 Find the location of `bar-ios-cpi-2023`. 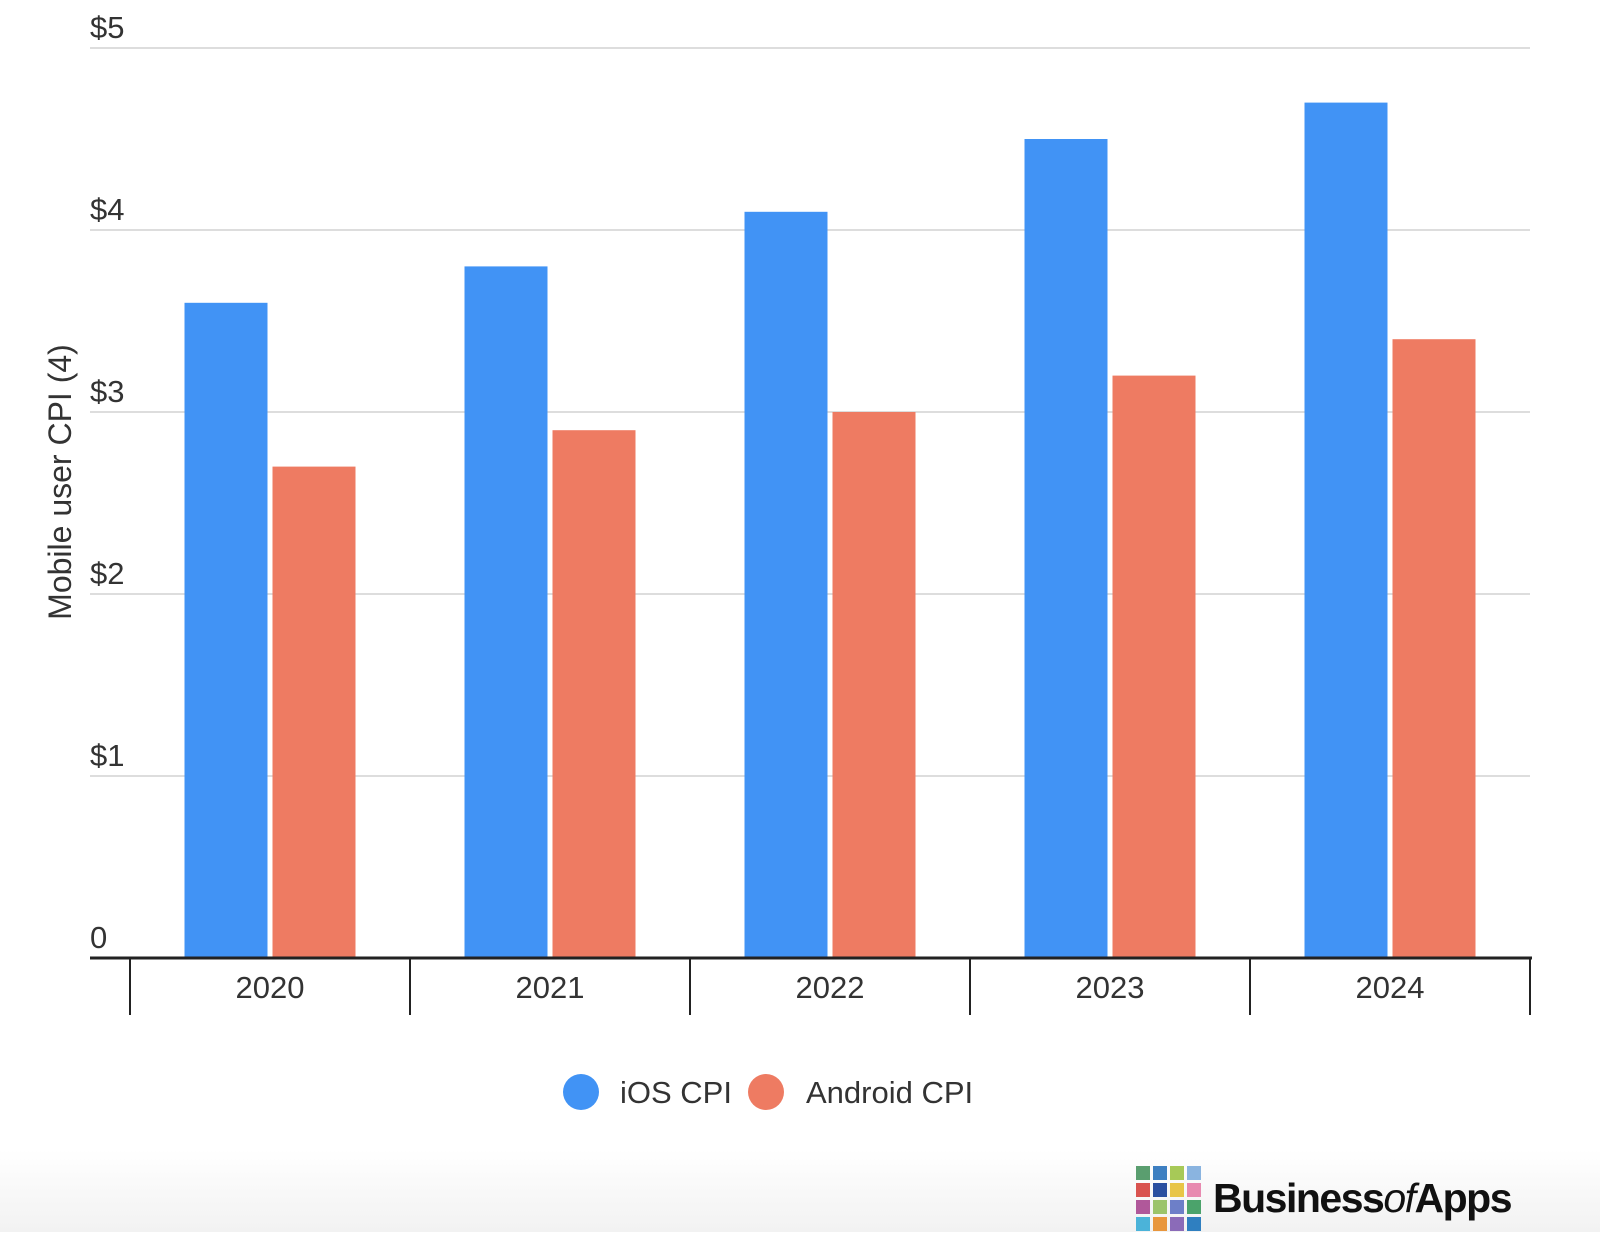

bar-ios-cpi-2023 is located at coordinates (1066, 548).